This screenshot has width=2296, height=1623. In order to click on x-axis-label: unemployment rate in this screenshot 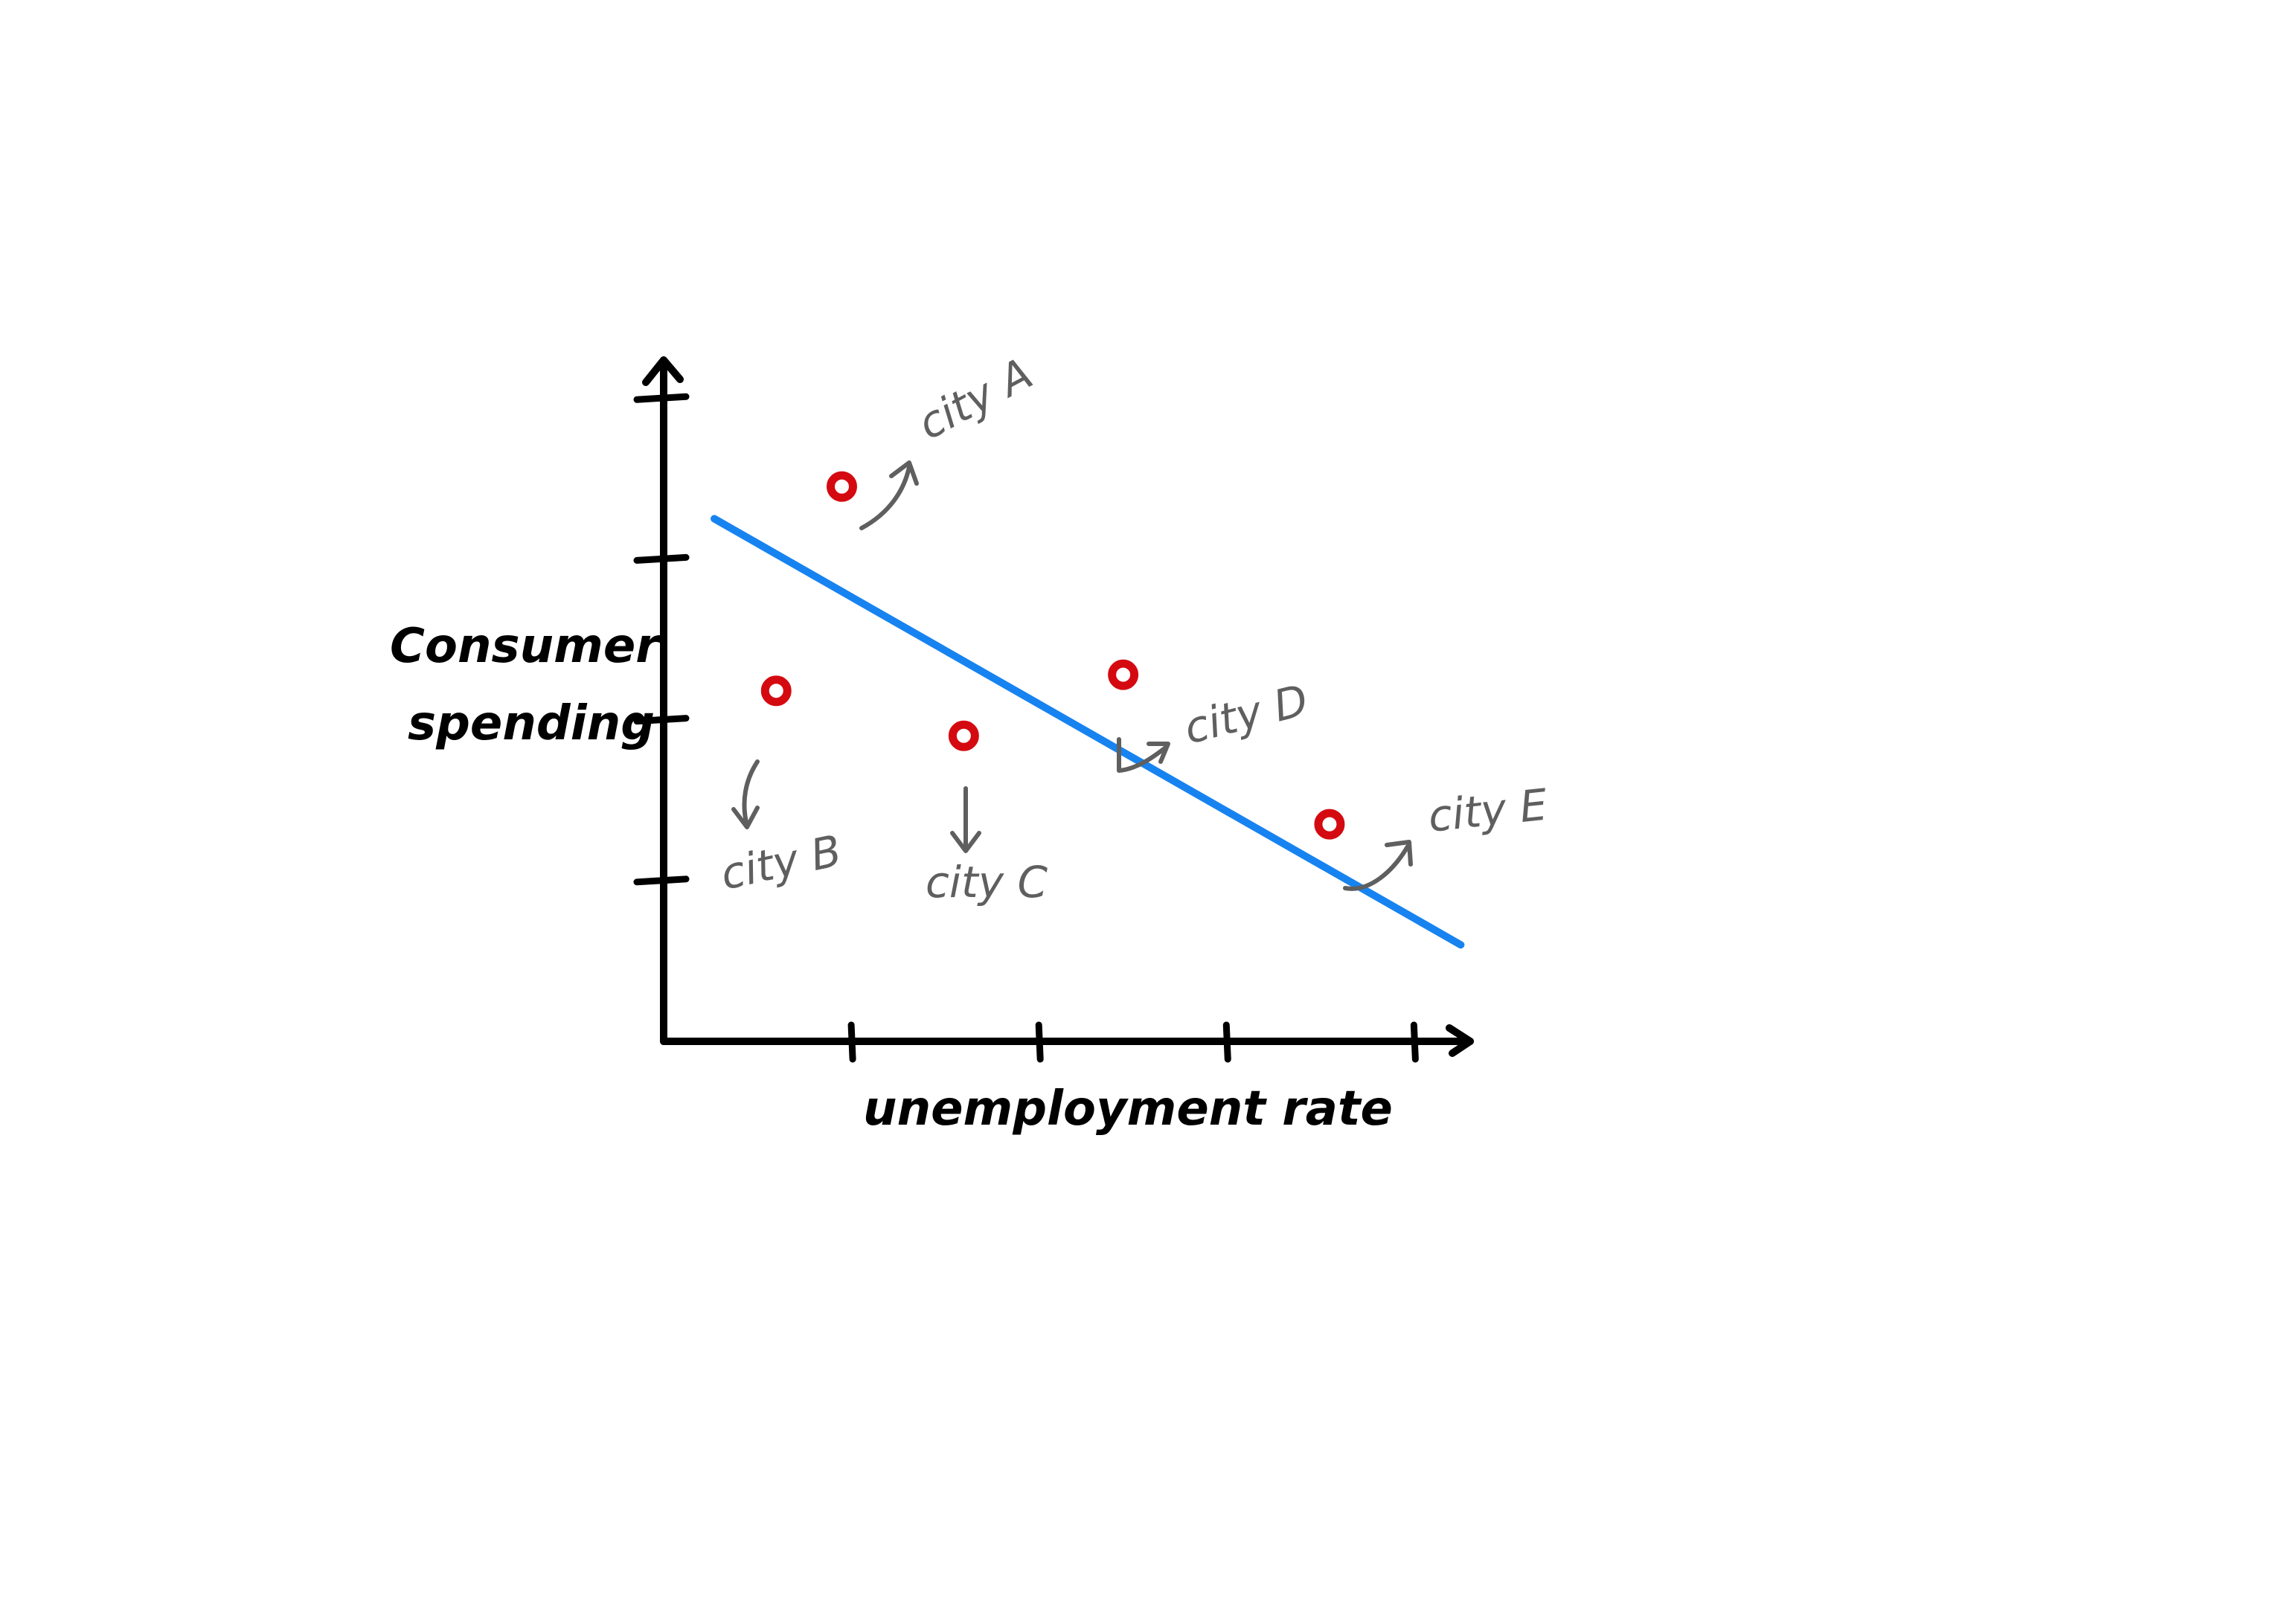, I will do `click(1128, 1109)`.